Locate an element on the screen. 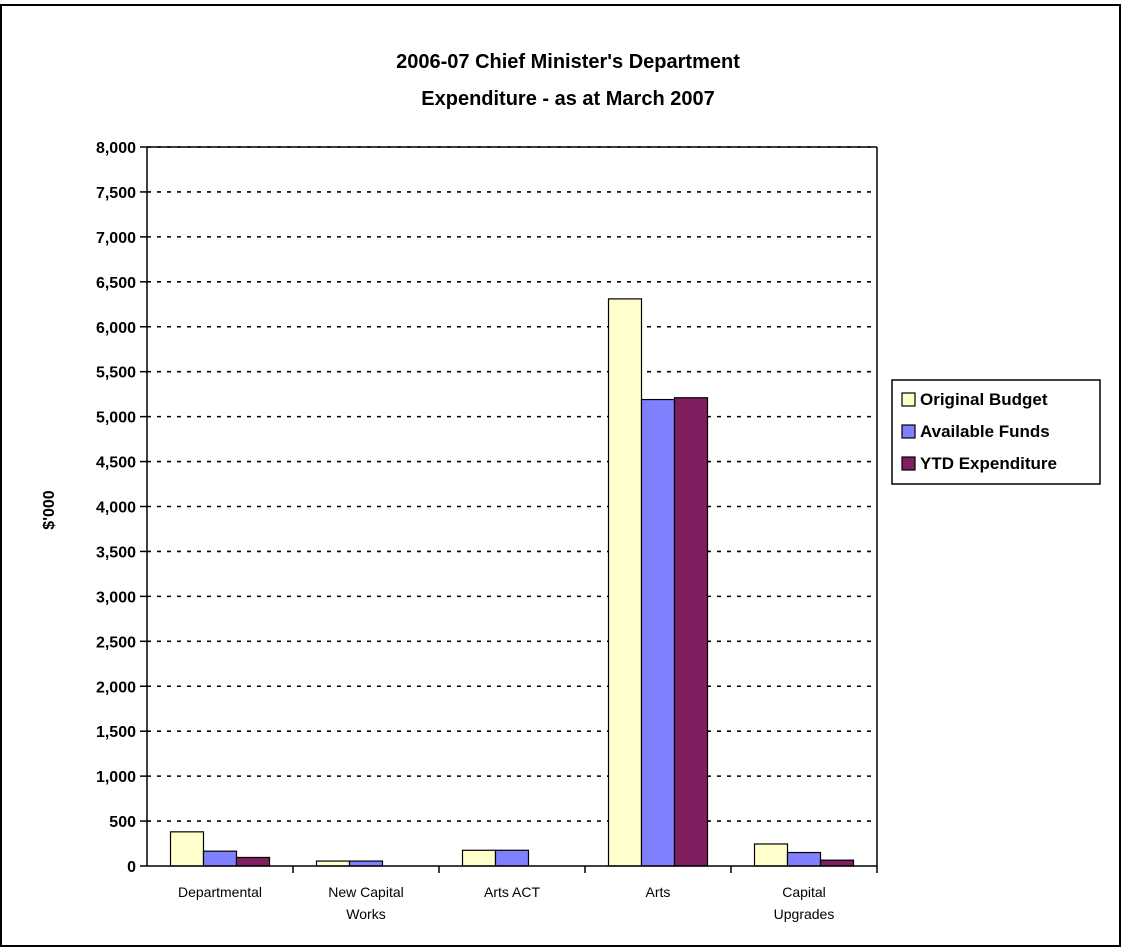 The width and height of the screenshot is (1121, 948). legend-entry: YTD Expenditure is located at coordinates (988, 463).